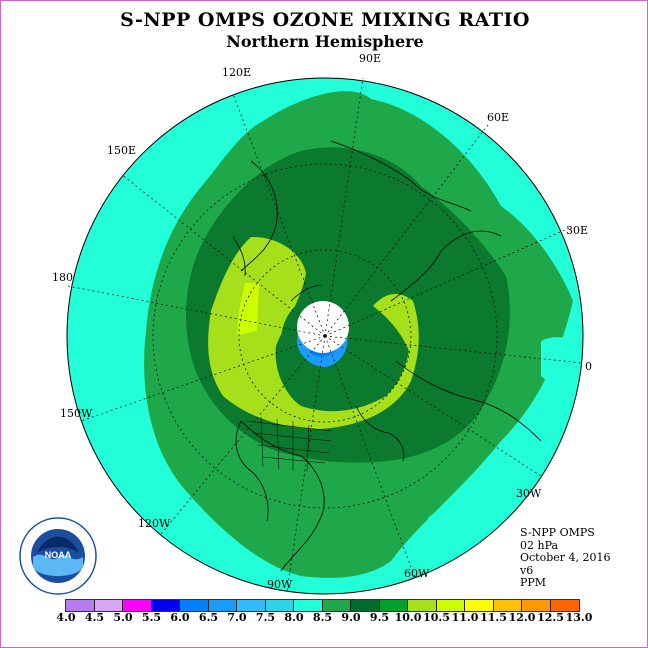 This screenshot has height=648, width=648. What do you see at coordinates (577, 230) in the screenshot?
I see `lon-label-30e: 30E` at bounding box center [577, 230].